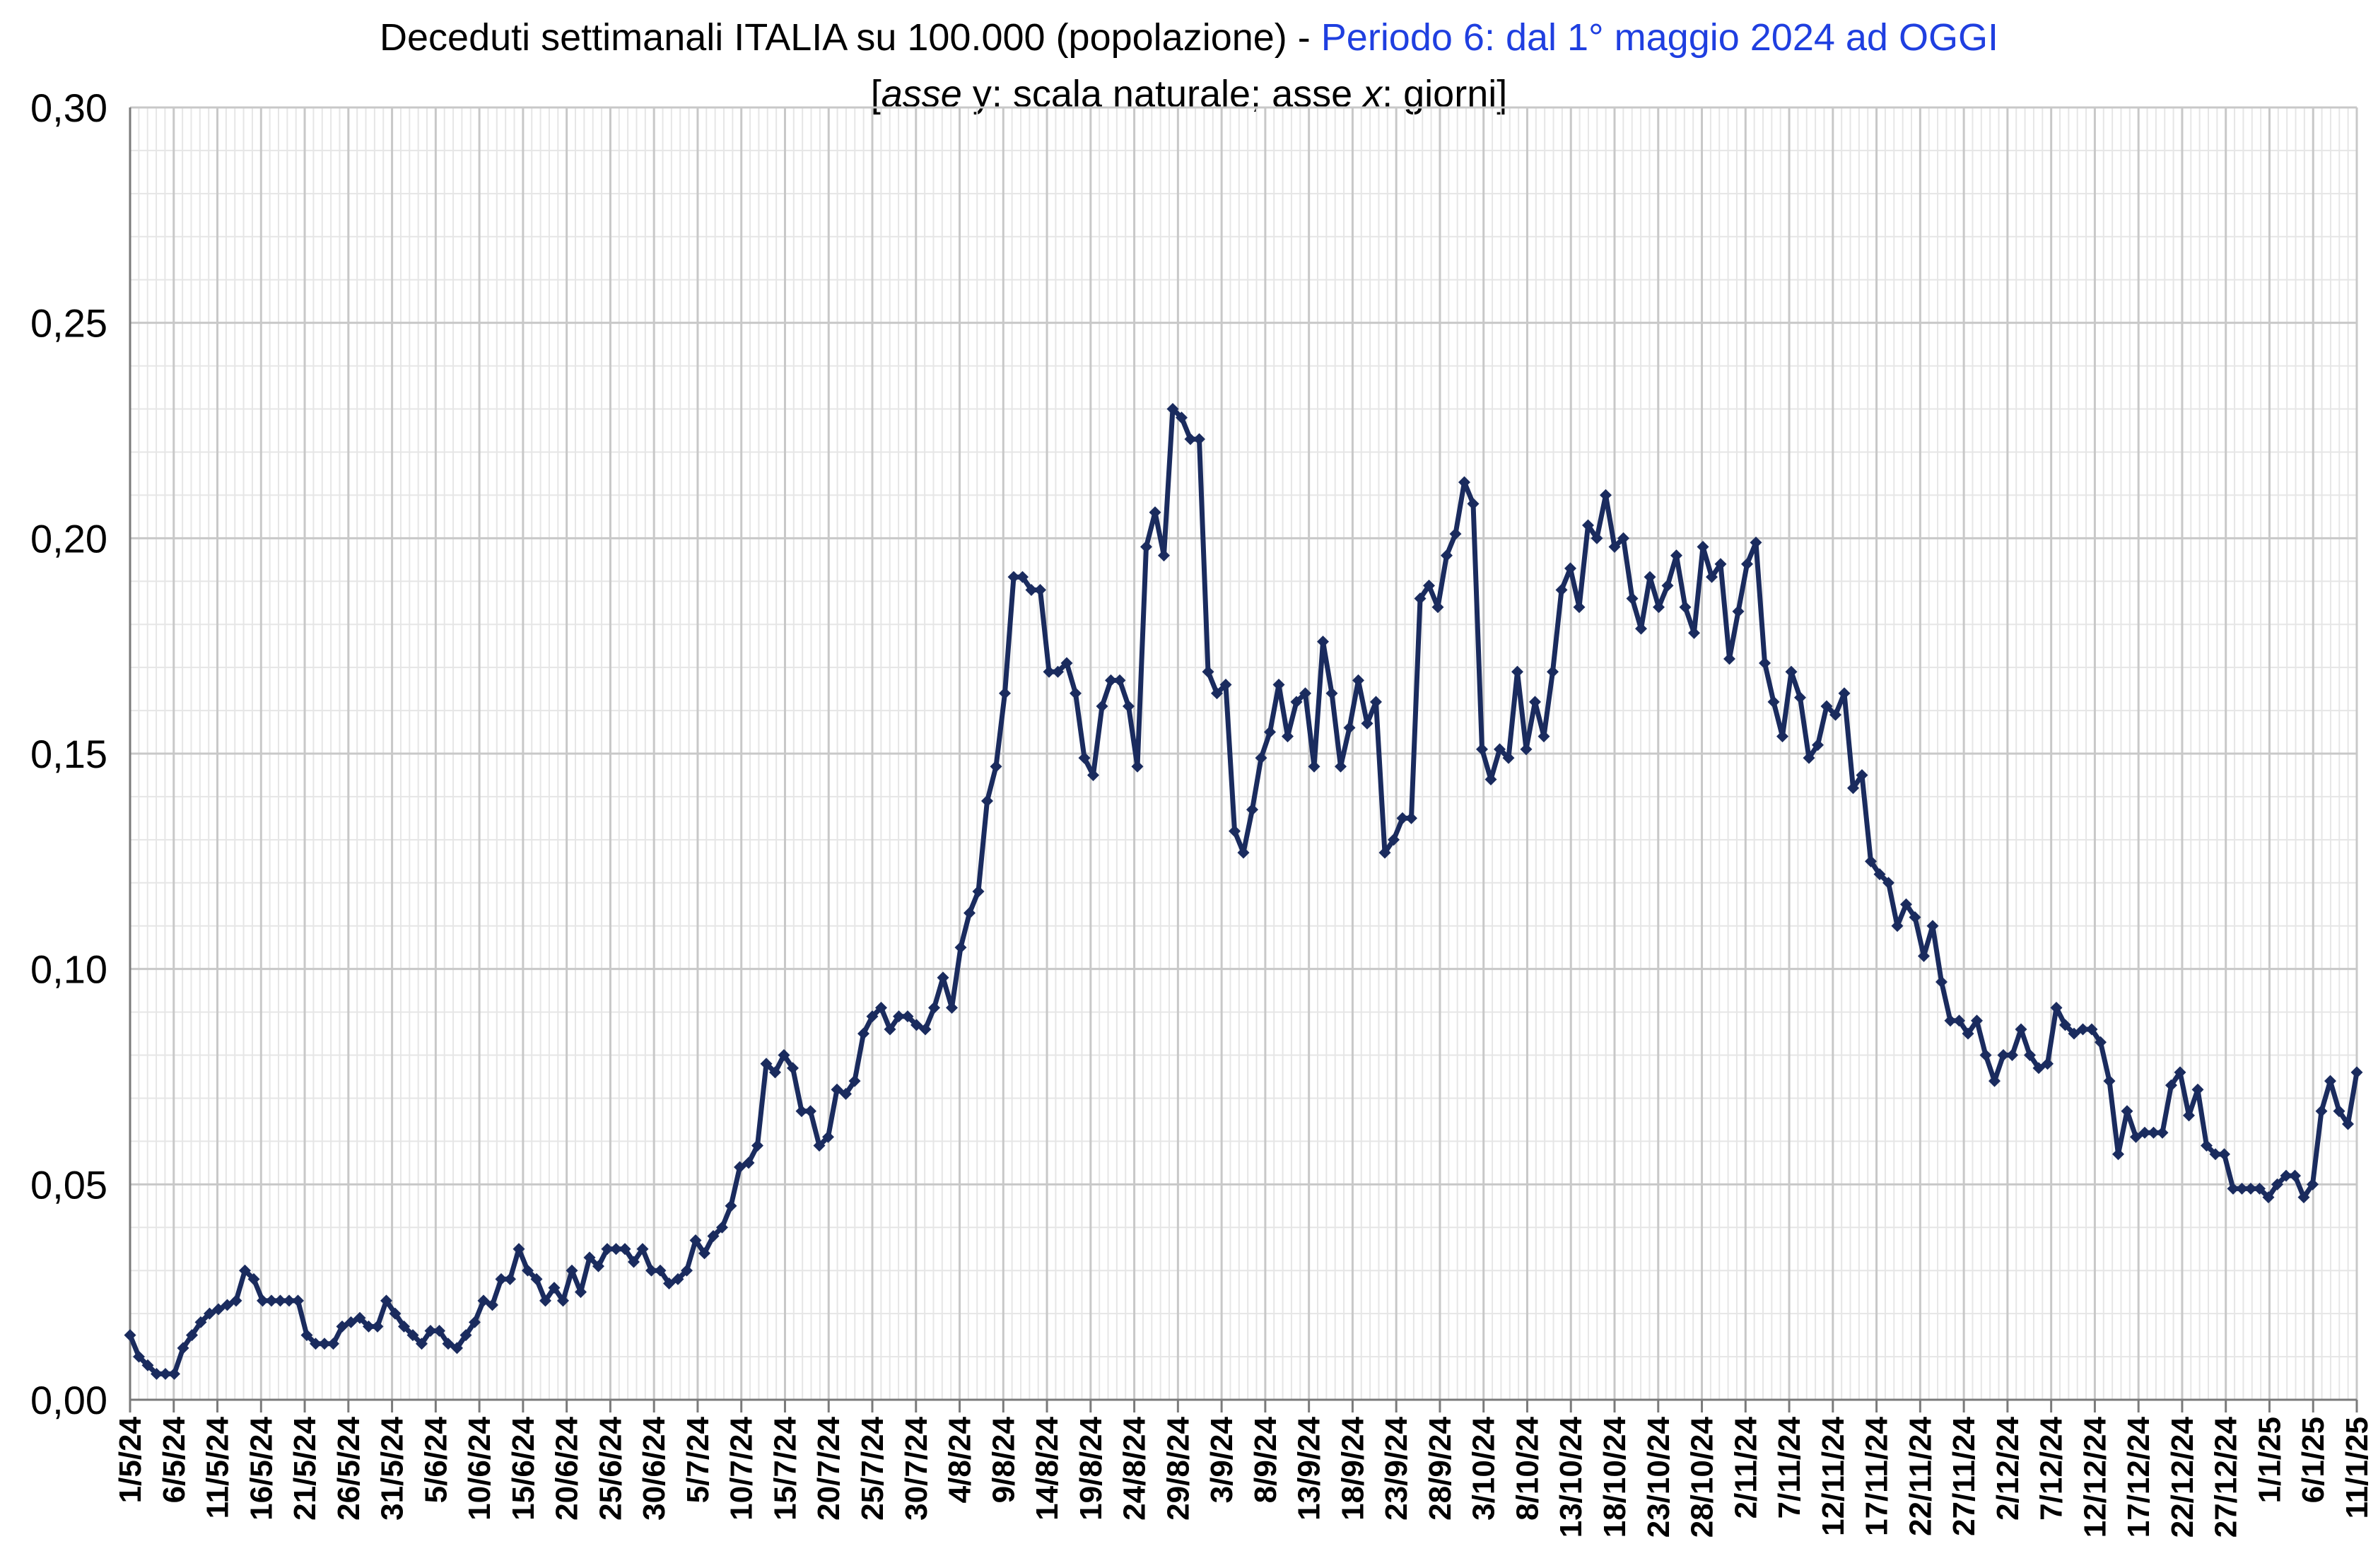 This screenshot has height=1568, width=2378. What do you see at coordinates (742, 1468) in the screenshot?
I see `x-tick-label: 10/7/24` at bounding box center [742, 1468].